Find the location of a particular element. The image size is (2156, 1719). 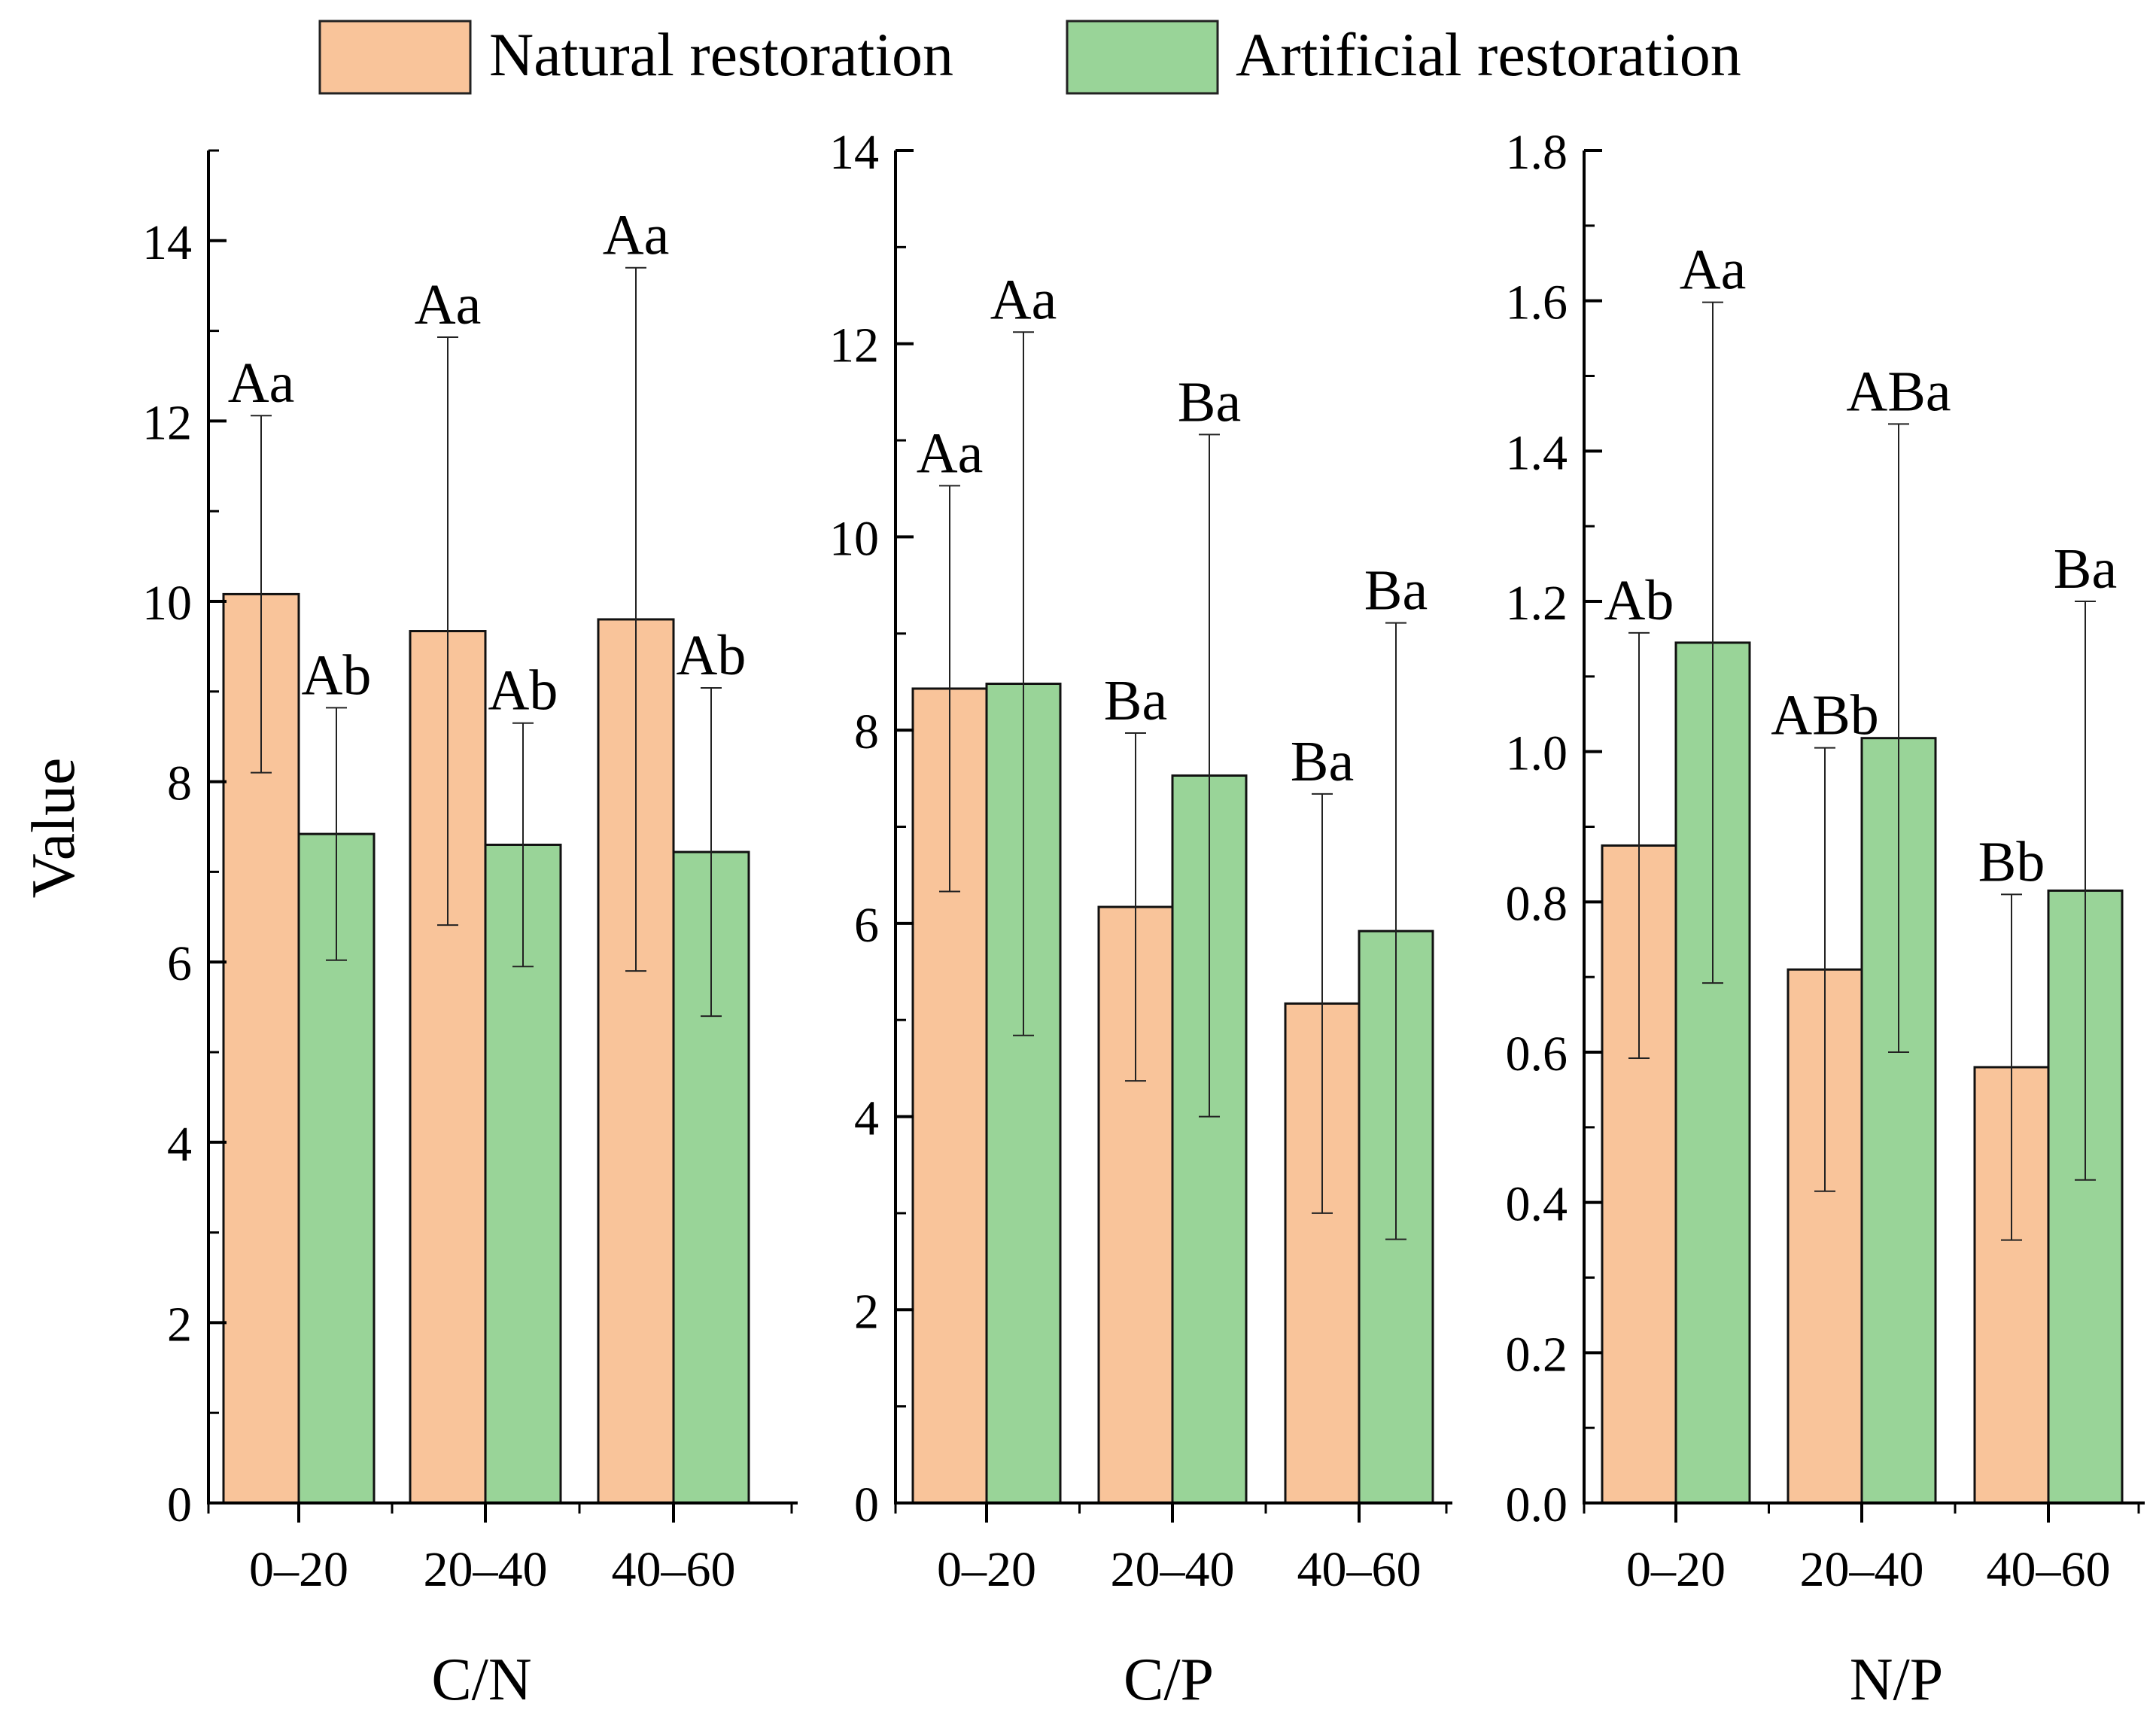

legend-label-natural: Natural restoration is located at coordinates (721, 54).